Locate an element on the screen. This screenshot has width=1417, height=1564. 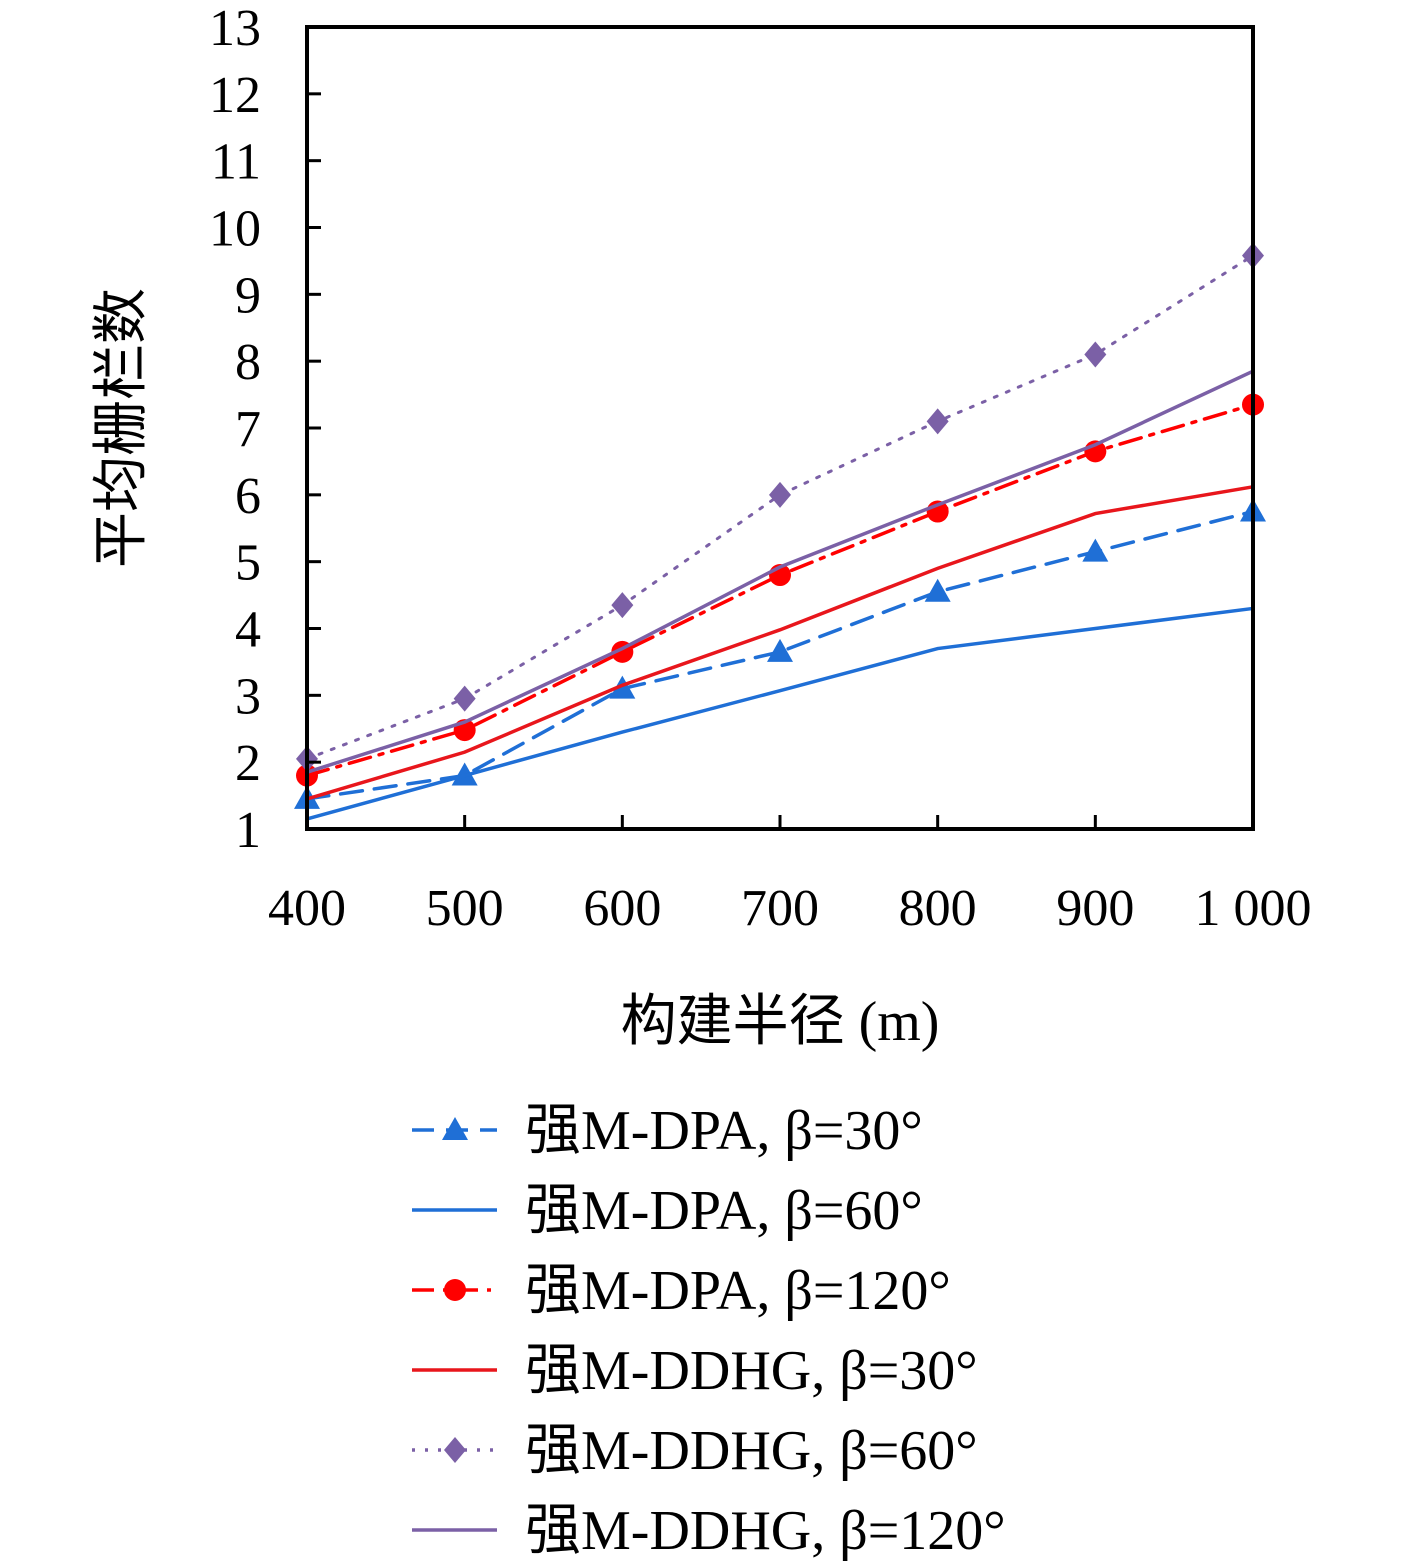
y-tick-label: 8 is located at coordinates (248, 362).